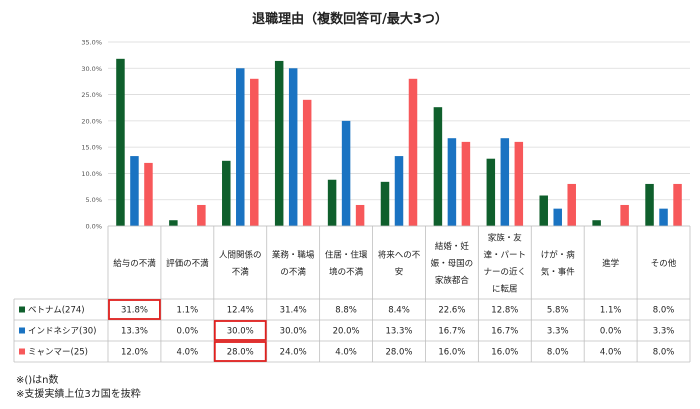 This screenshot has width=700, height=409. I want to click on category-label: 住居・住環, so click(346, 254).